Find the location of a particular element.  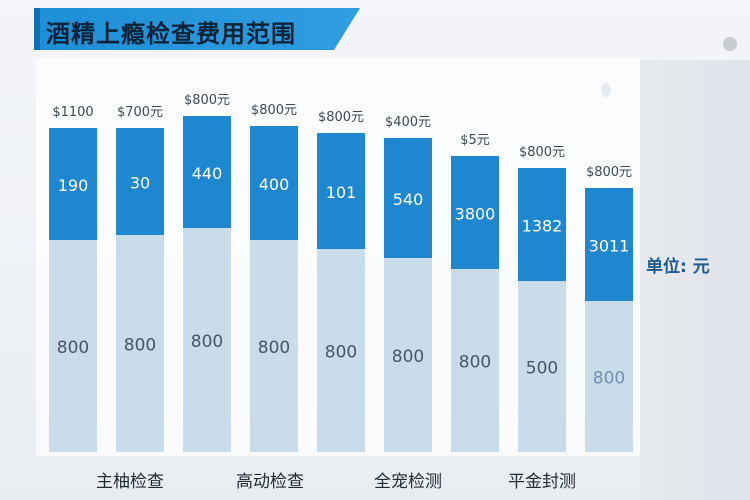

title-banner is located at coordinates (197, 29).